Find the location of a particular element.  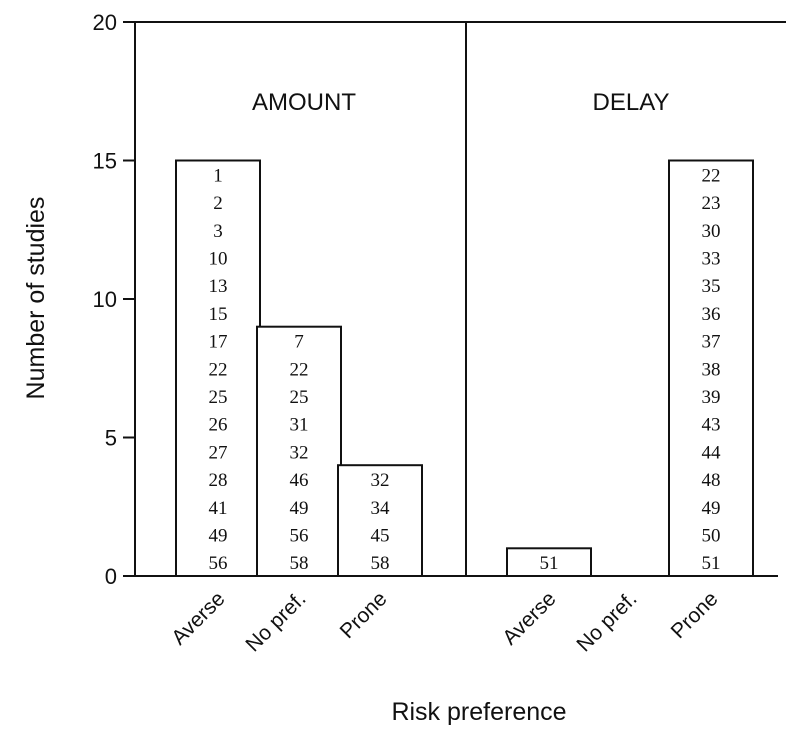

y-tick-label: 5 is located at coordinates (111, 438).